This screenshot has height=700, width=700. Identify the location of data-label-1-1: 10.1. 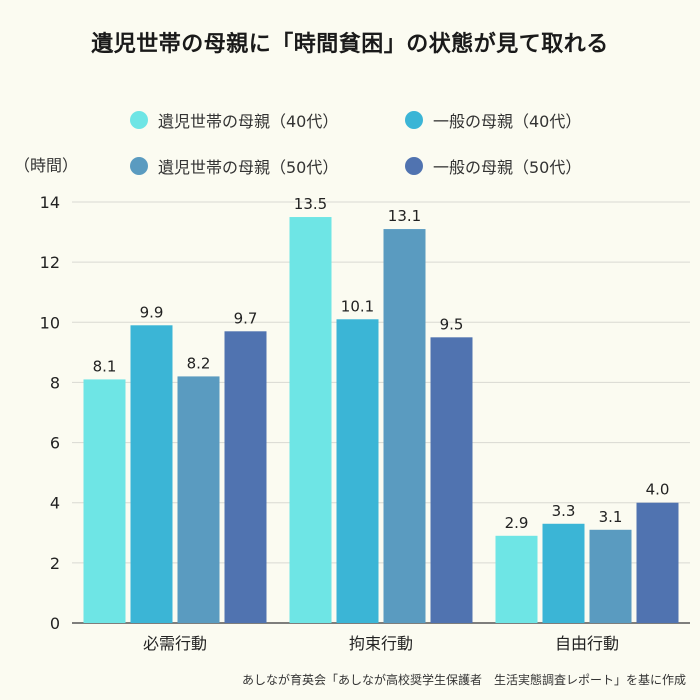
(357, 306).